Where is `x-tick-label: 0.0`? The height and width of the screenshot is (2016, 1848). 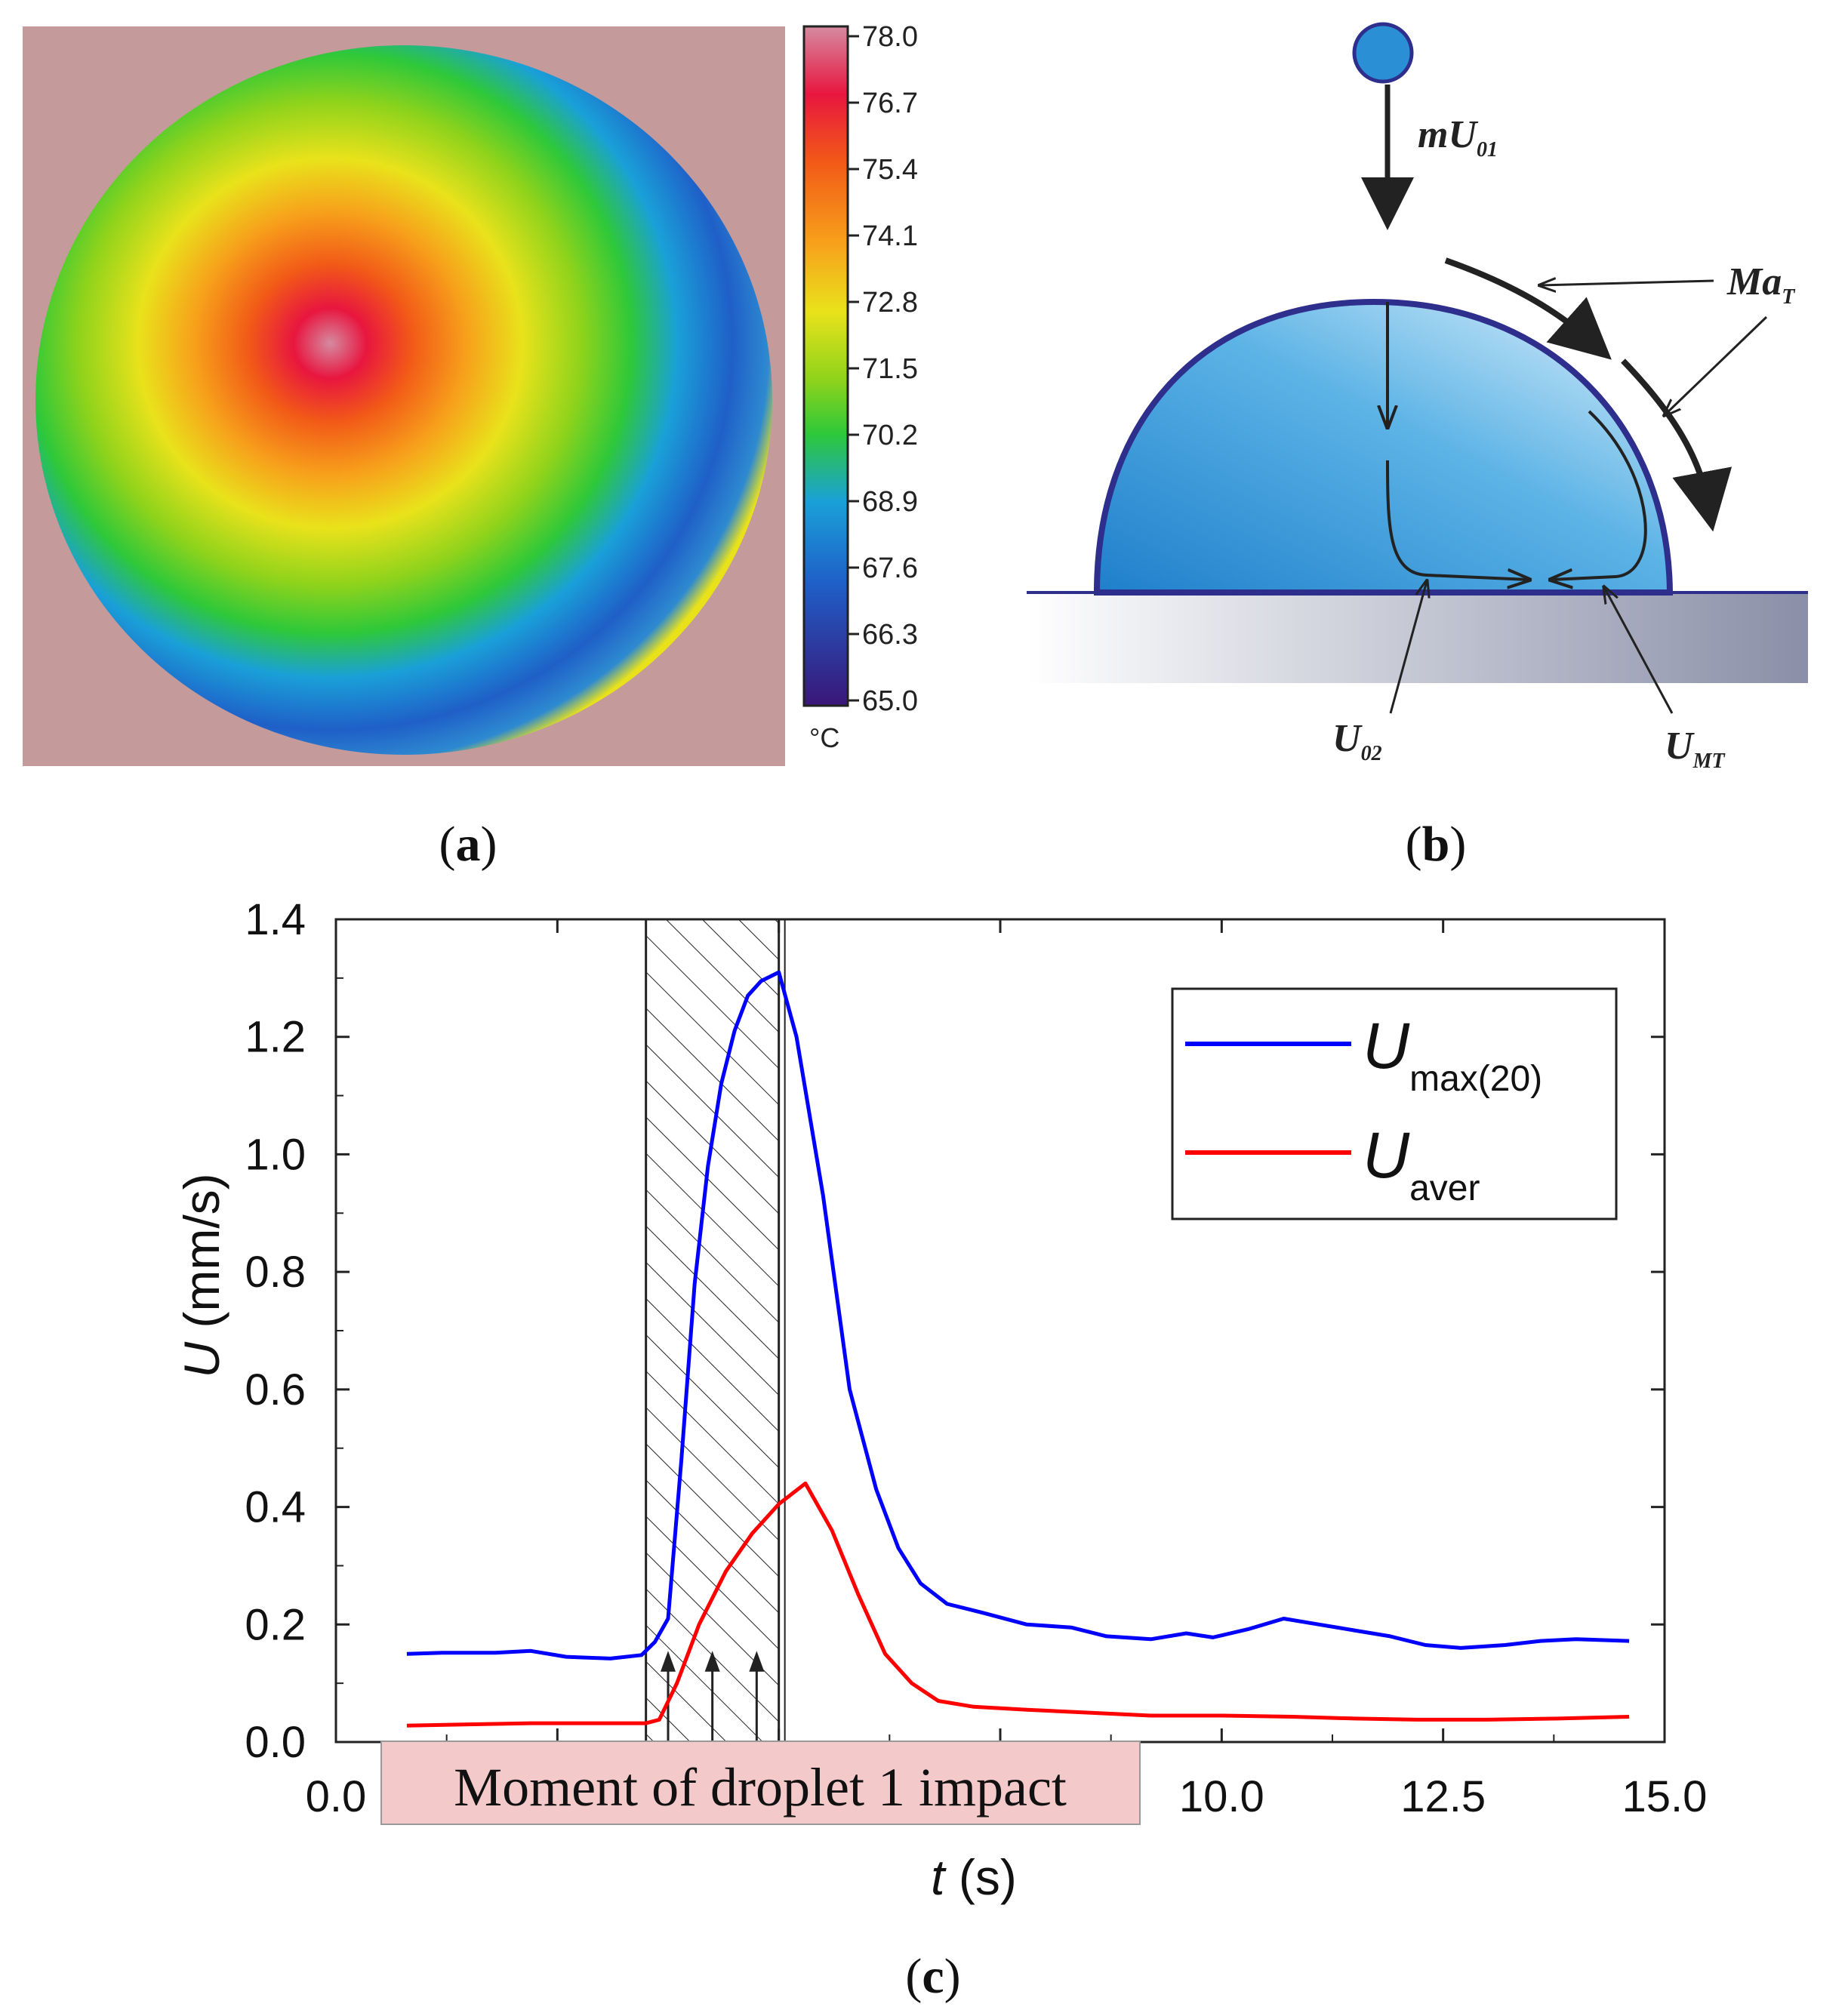 x-tick-label: 0.0 is located at coordinates (336, 1797).